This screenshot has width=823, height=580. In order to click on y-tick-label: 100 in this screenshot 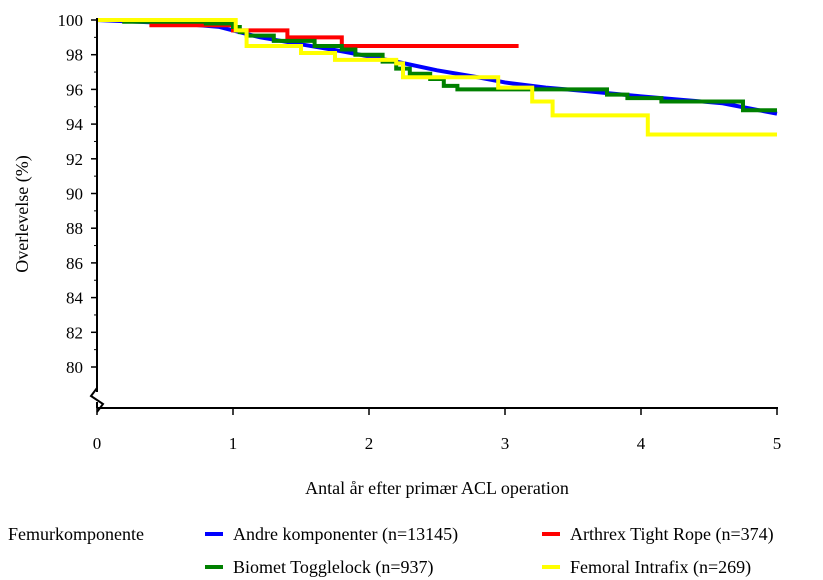, I will do `click(71, 20)`.